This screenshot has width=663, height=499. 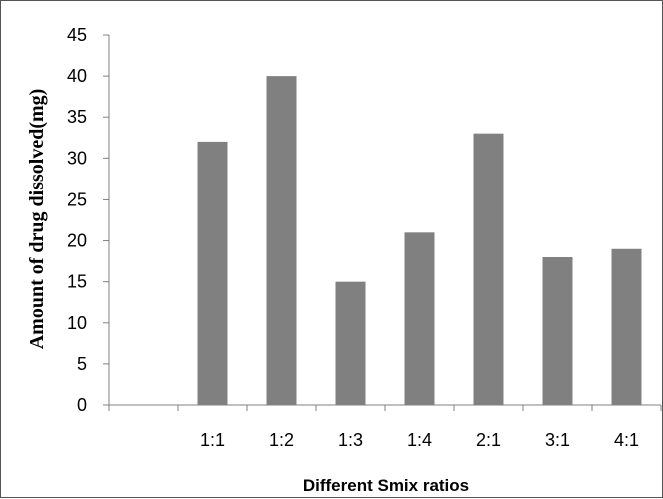 I want to click on y-tick-label: 0, so click(x=82, y=405).